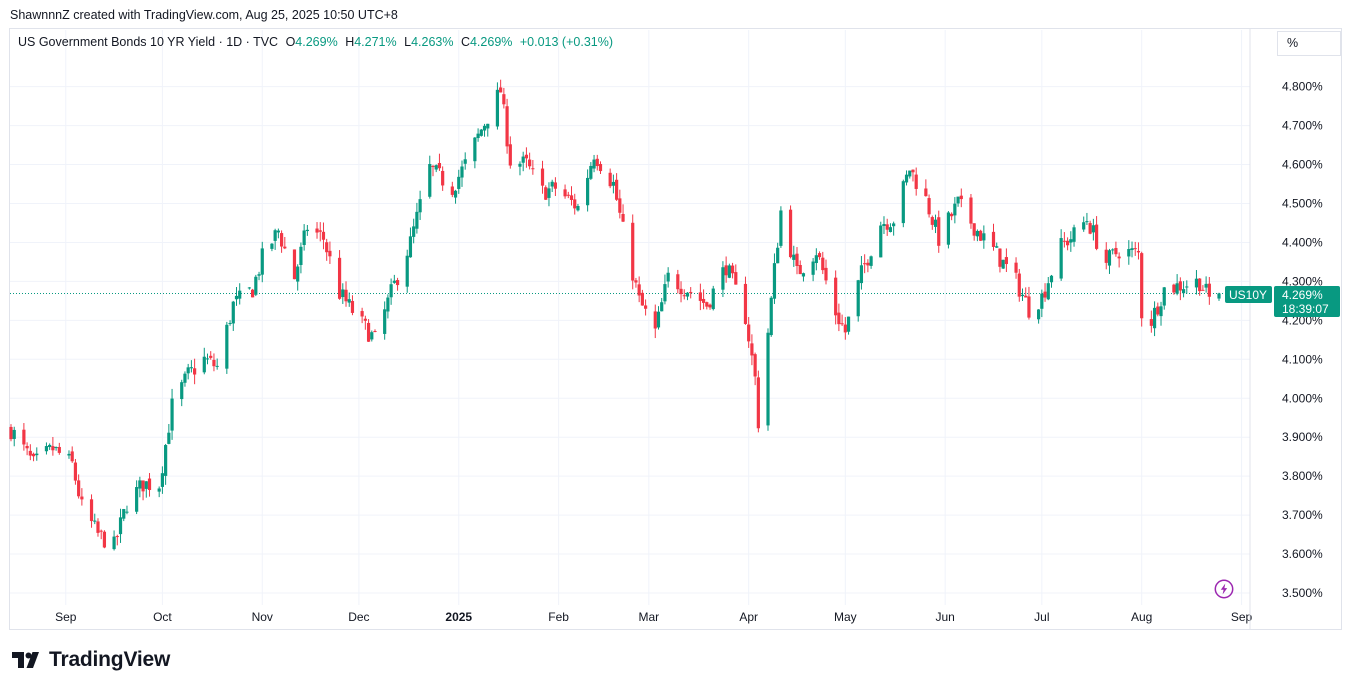  What do you see at coordinates (1302, 398) in the screenshot?
I see `y-tick-label: 4.000%` at bounding box center [1302, 398].